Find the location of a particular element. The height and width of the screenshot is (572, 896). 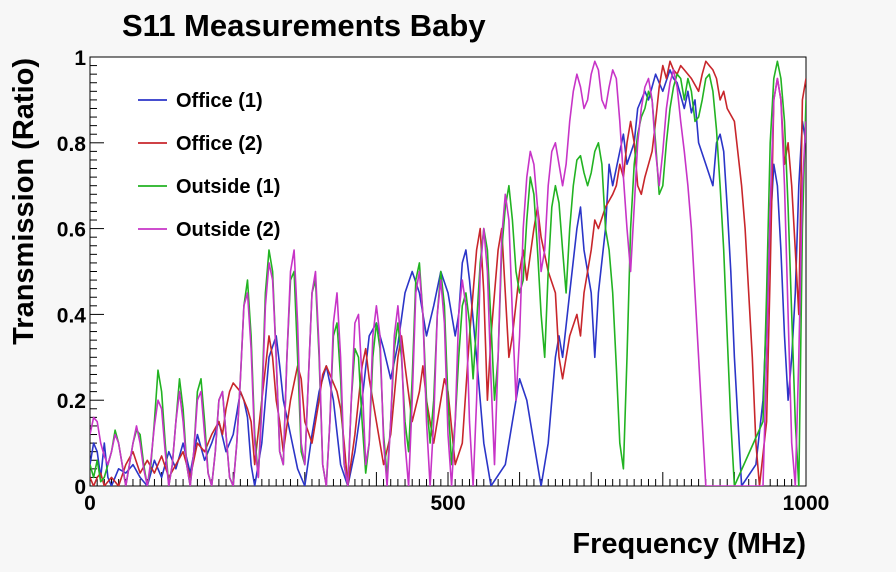

legend-label: Outside (2) is located at coordinates (228, 230).